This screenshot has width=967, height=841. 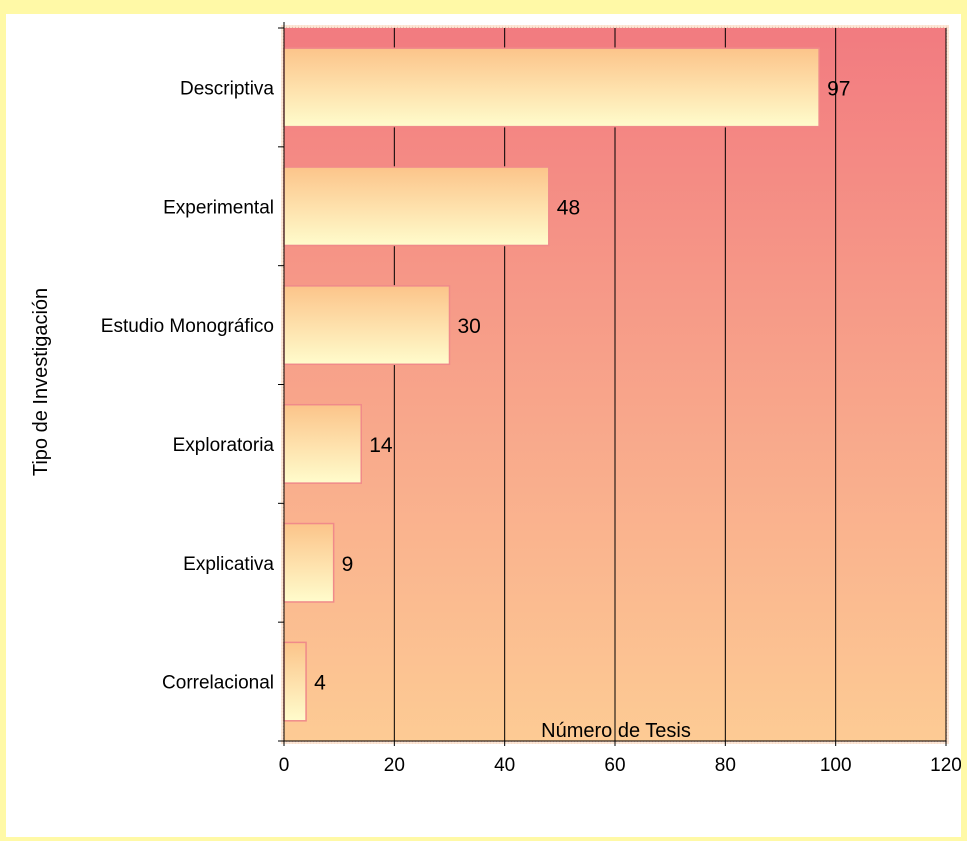 What do you see at coordinates (394, 765) in the screenshot?
I see `x-tick-label: 20` at bounding box center [394, 765].